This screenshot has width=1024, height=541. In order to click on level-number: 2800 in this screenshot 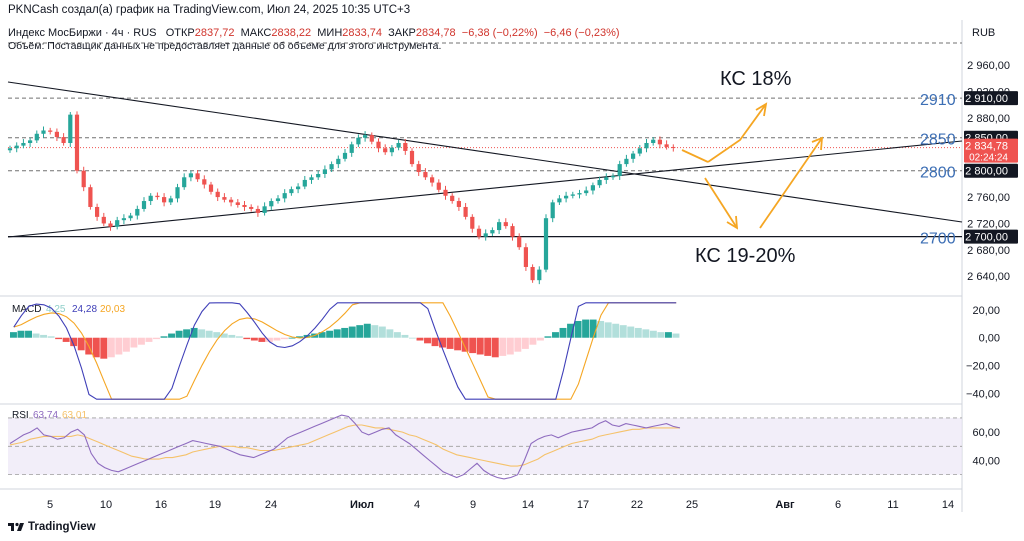, I will do `click(938, 173)`.